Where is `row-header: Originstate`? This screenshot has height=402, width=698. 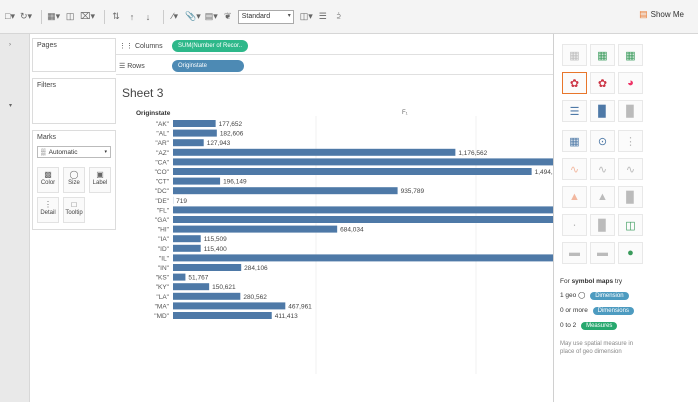 row-header: Originstate is located at coordinates (153, 113).